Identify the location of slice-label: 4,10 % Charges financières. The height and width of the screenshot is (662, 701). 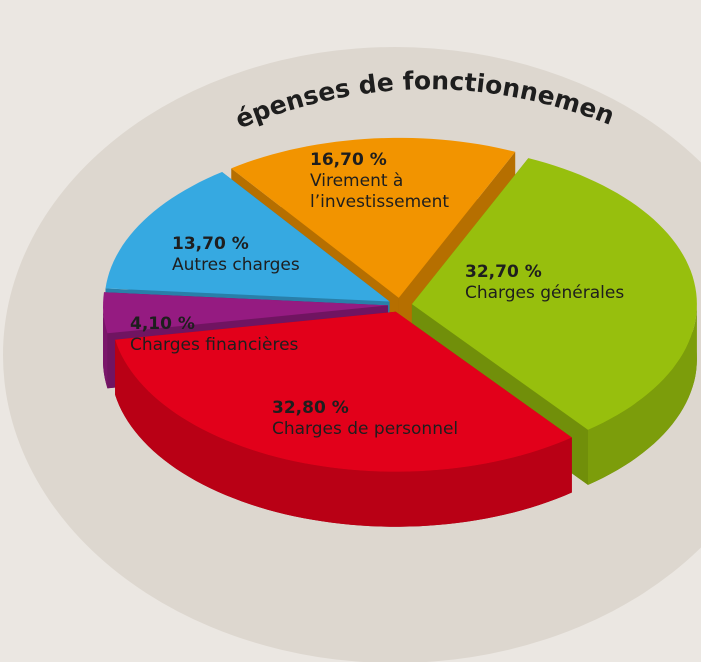
(245, 335).